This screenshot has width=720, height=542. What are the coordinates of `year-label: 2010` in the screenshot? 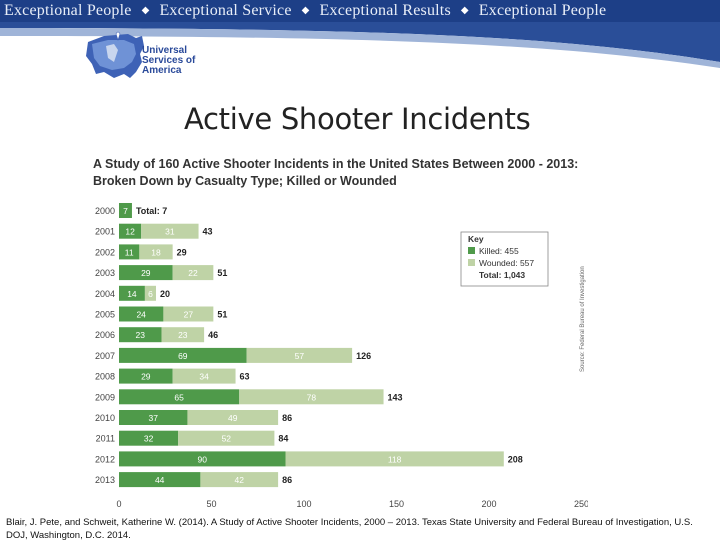 It's located at (105, 418).